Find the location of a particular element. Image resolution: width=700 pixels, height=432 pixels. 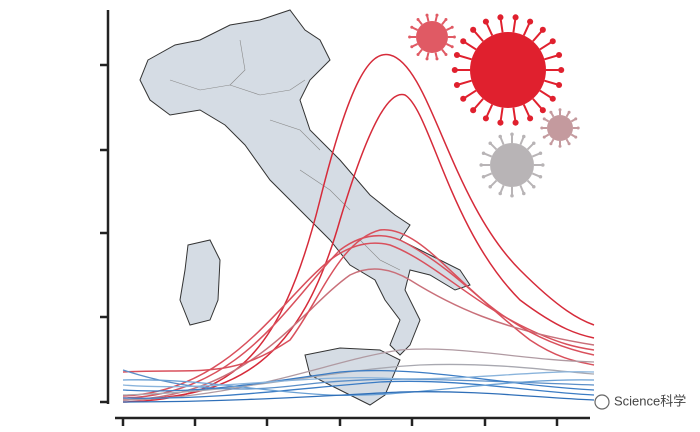

watermark-icon is located at coordinates (602, 402).